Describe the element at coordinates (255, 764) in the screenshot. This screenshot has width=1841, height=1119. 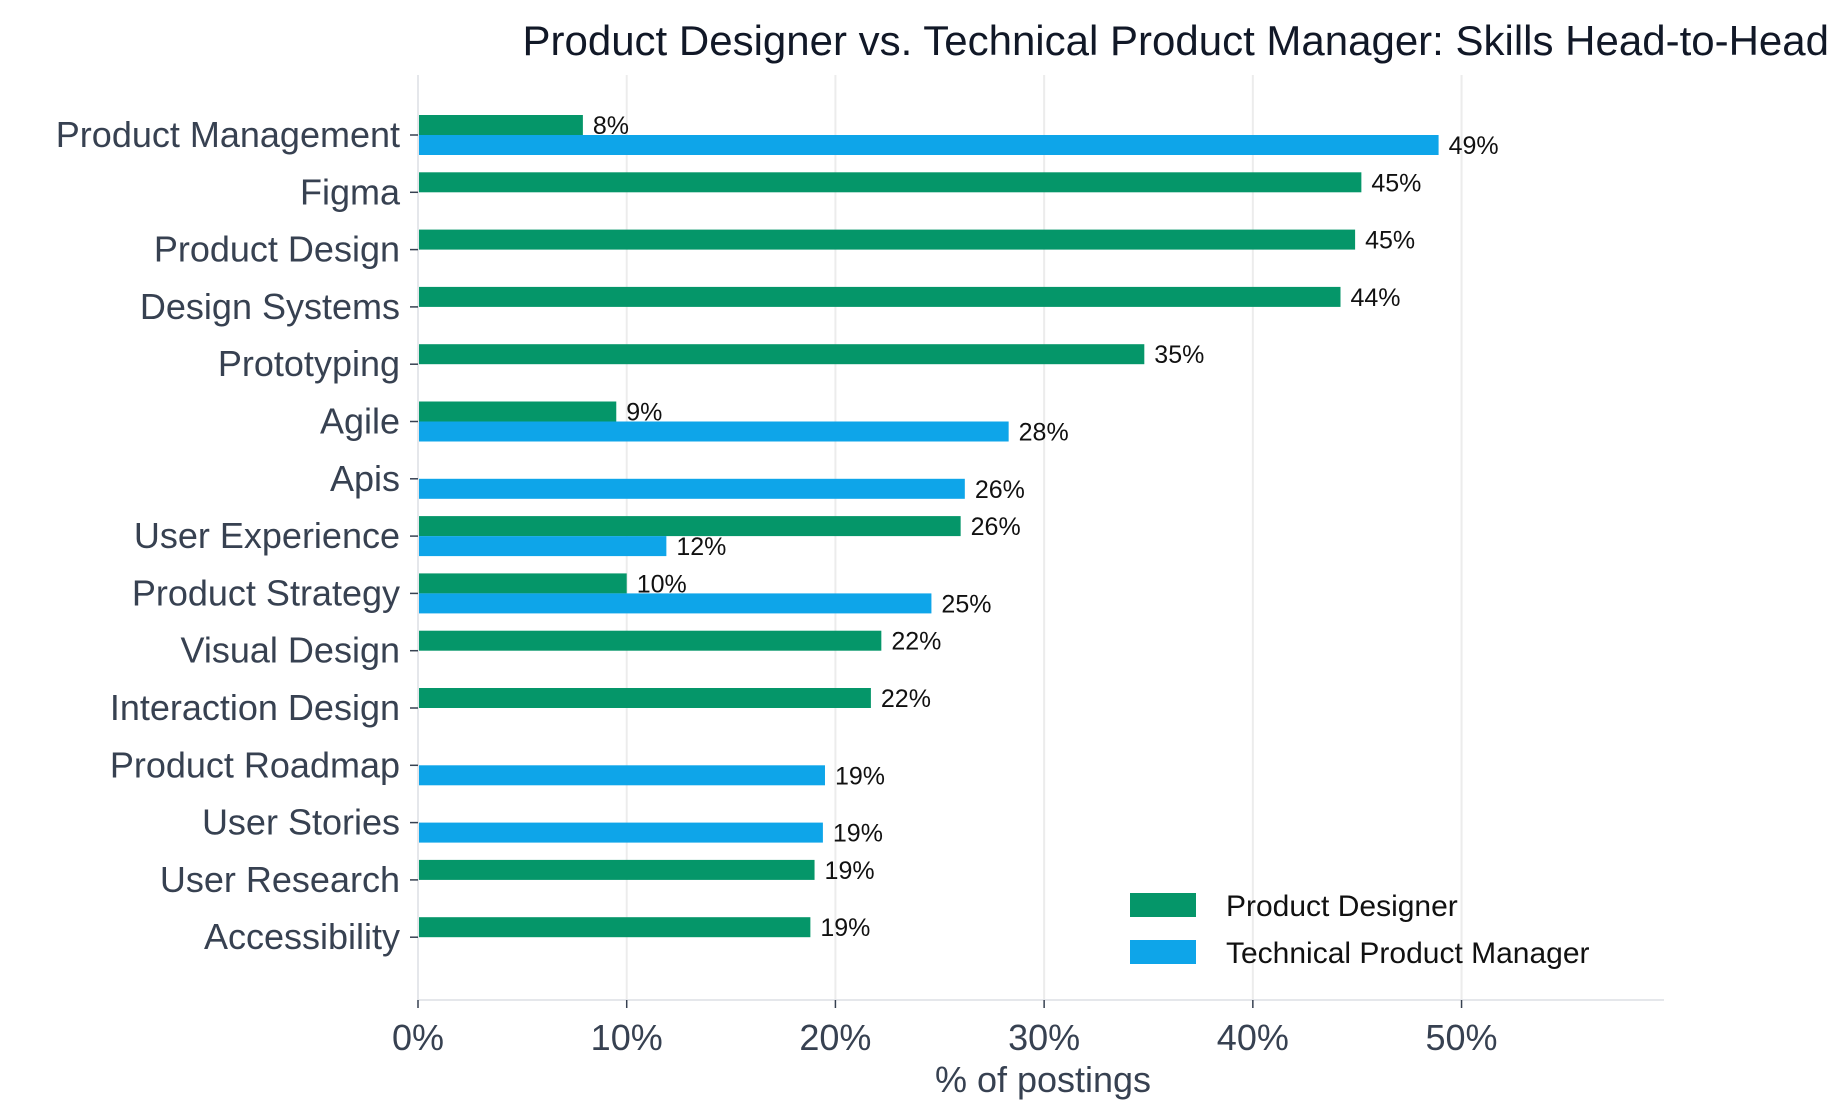
I see `y-tick-label: Product Roadmap` at that location.